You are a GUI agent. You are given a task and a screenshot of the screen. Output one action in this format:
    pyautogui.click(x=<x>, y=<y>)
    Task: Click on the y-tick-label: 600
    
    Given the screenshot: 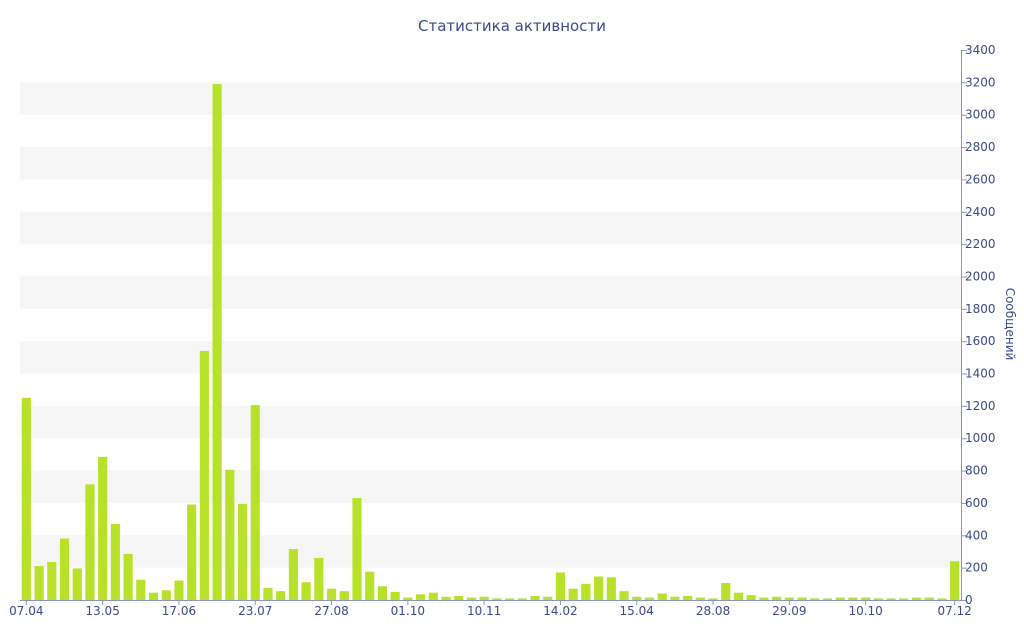 What is the action you would take?
    pyautogui.click(x=976, y=503)
    